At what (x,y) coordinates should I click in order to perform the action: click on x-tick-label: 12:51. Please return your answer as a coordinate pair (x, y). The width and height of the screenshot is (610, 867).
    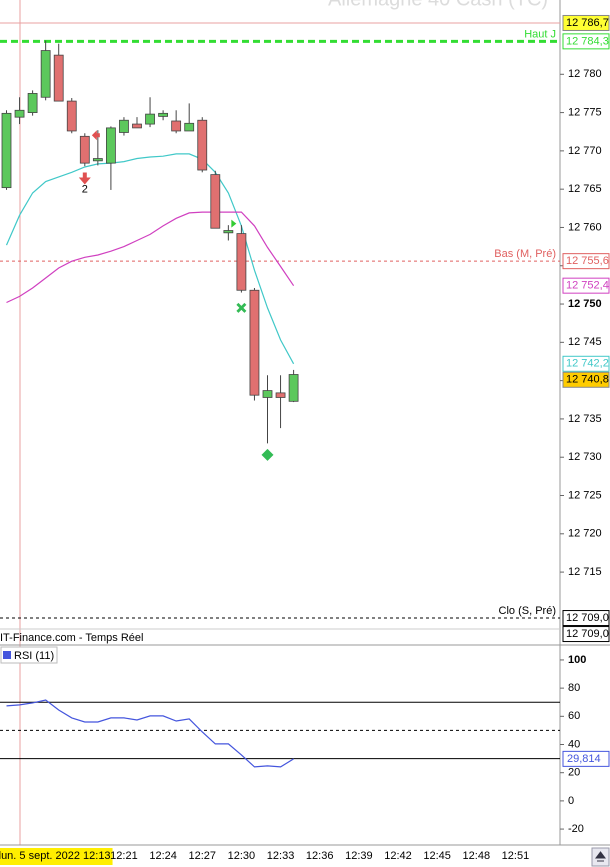
    Looking at the image, I should click on (516, 856).